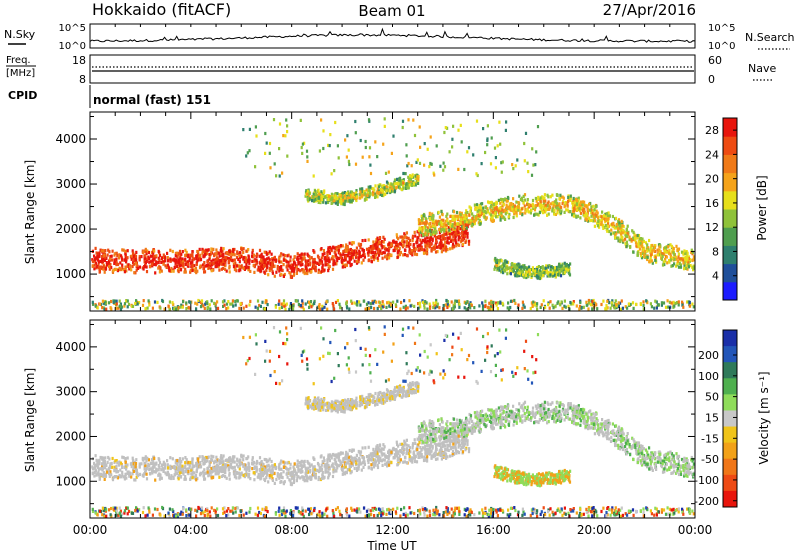  Describe the element at coordinates (712, 179) in the screenshot. I see `colorbar-tick-label: 20` at that location.